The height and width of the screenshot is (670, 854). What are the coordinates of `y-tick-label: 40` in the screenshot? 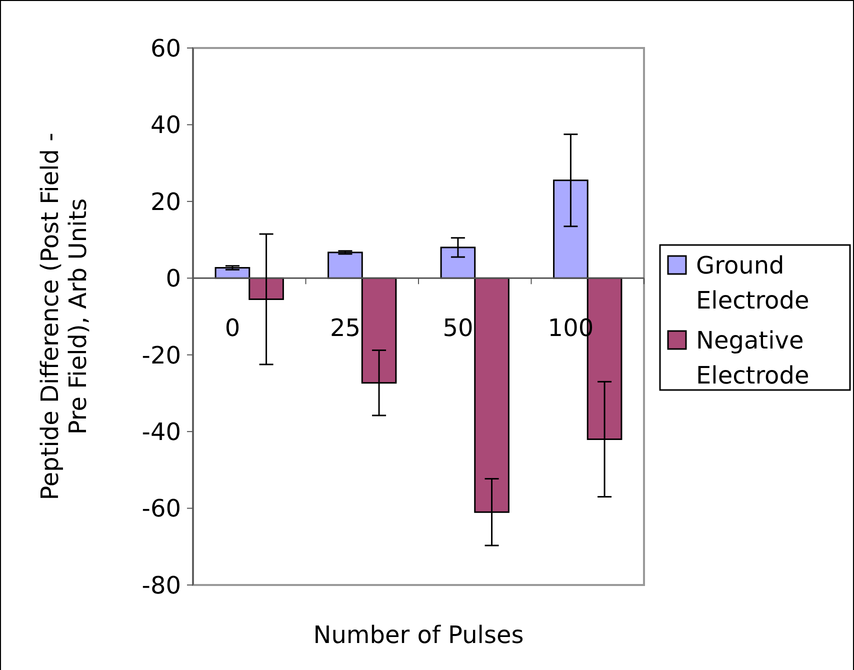 It's located at (165, 125).